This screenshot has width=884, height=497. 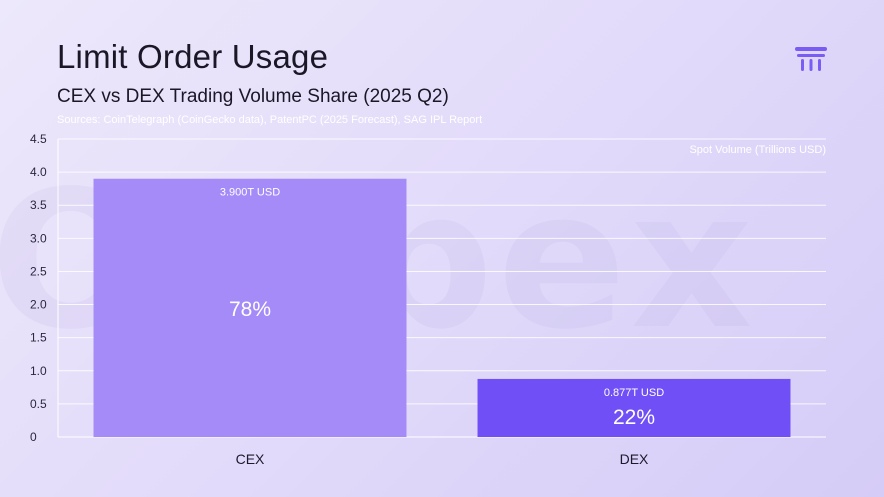 What do you see at coordinates (811, 59) in the screenshot?
I see `brand-columns-icon` at bounding box center [811, 59].